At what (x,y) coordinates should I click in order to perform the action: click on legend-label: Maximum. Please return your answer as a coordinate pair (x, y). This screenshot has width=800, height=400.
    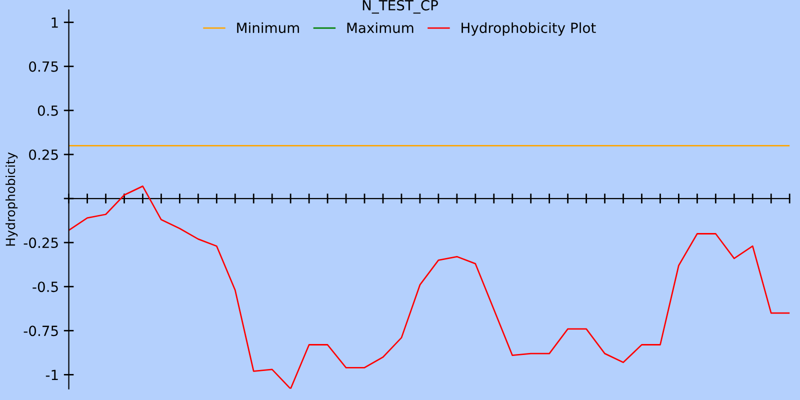
    Looking at the image, I should click on (380, 28).